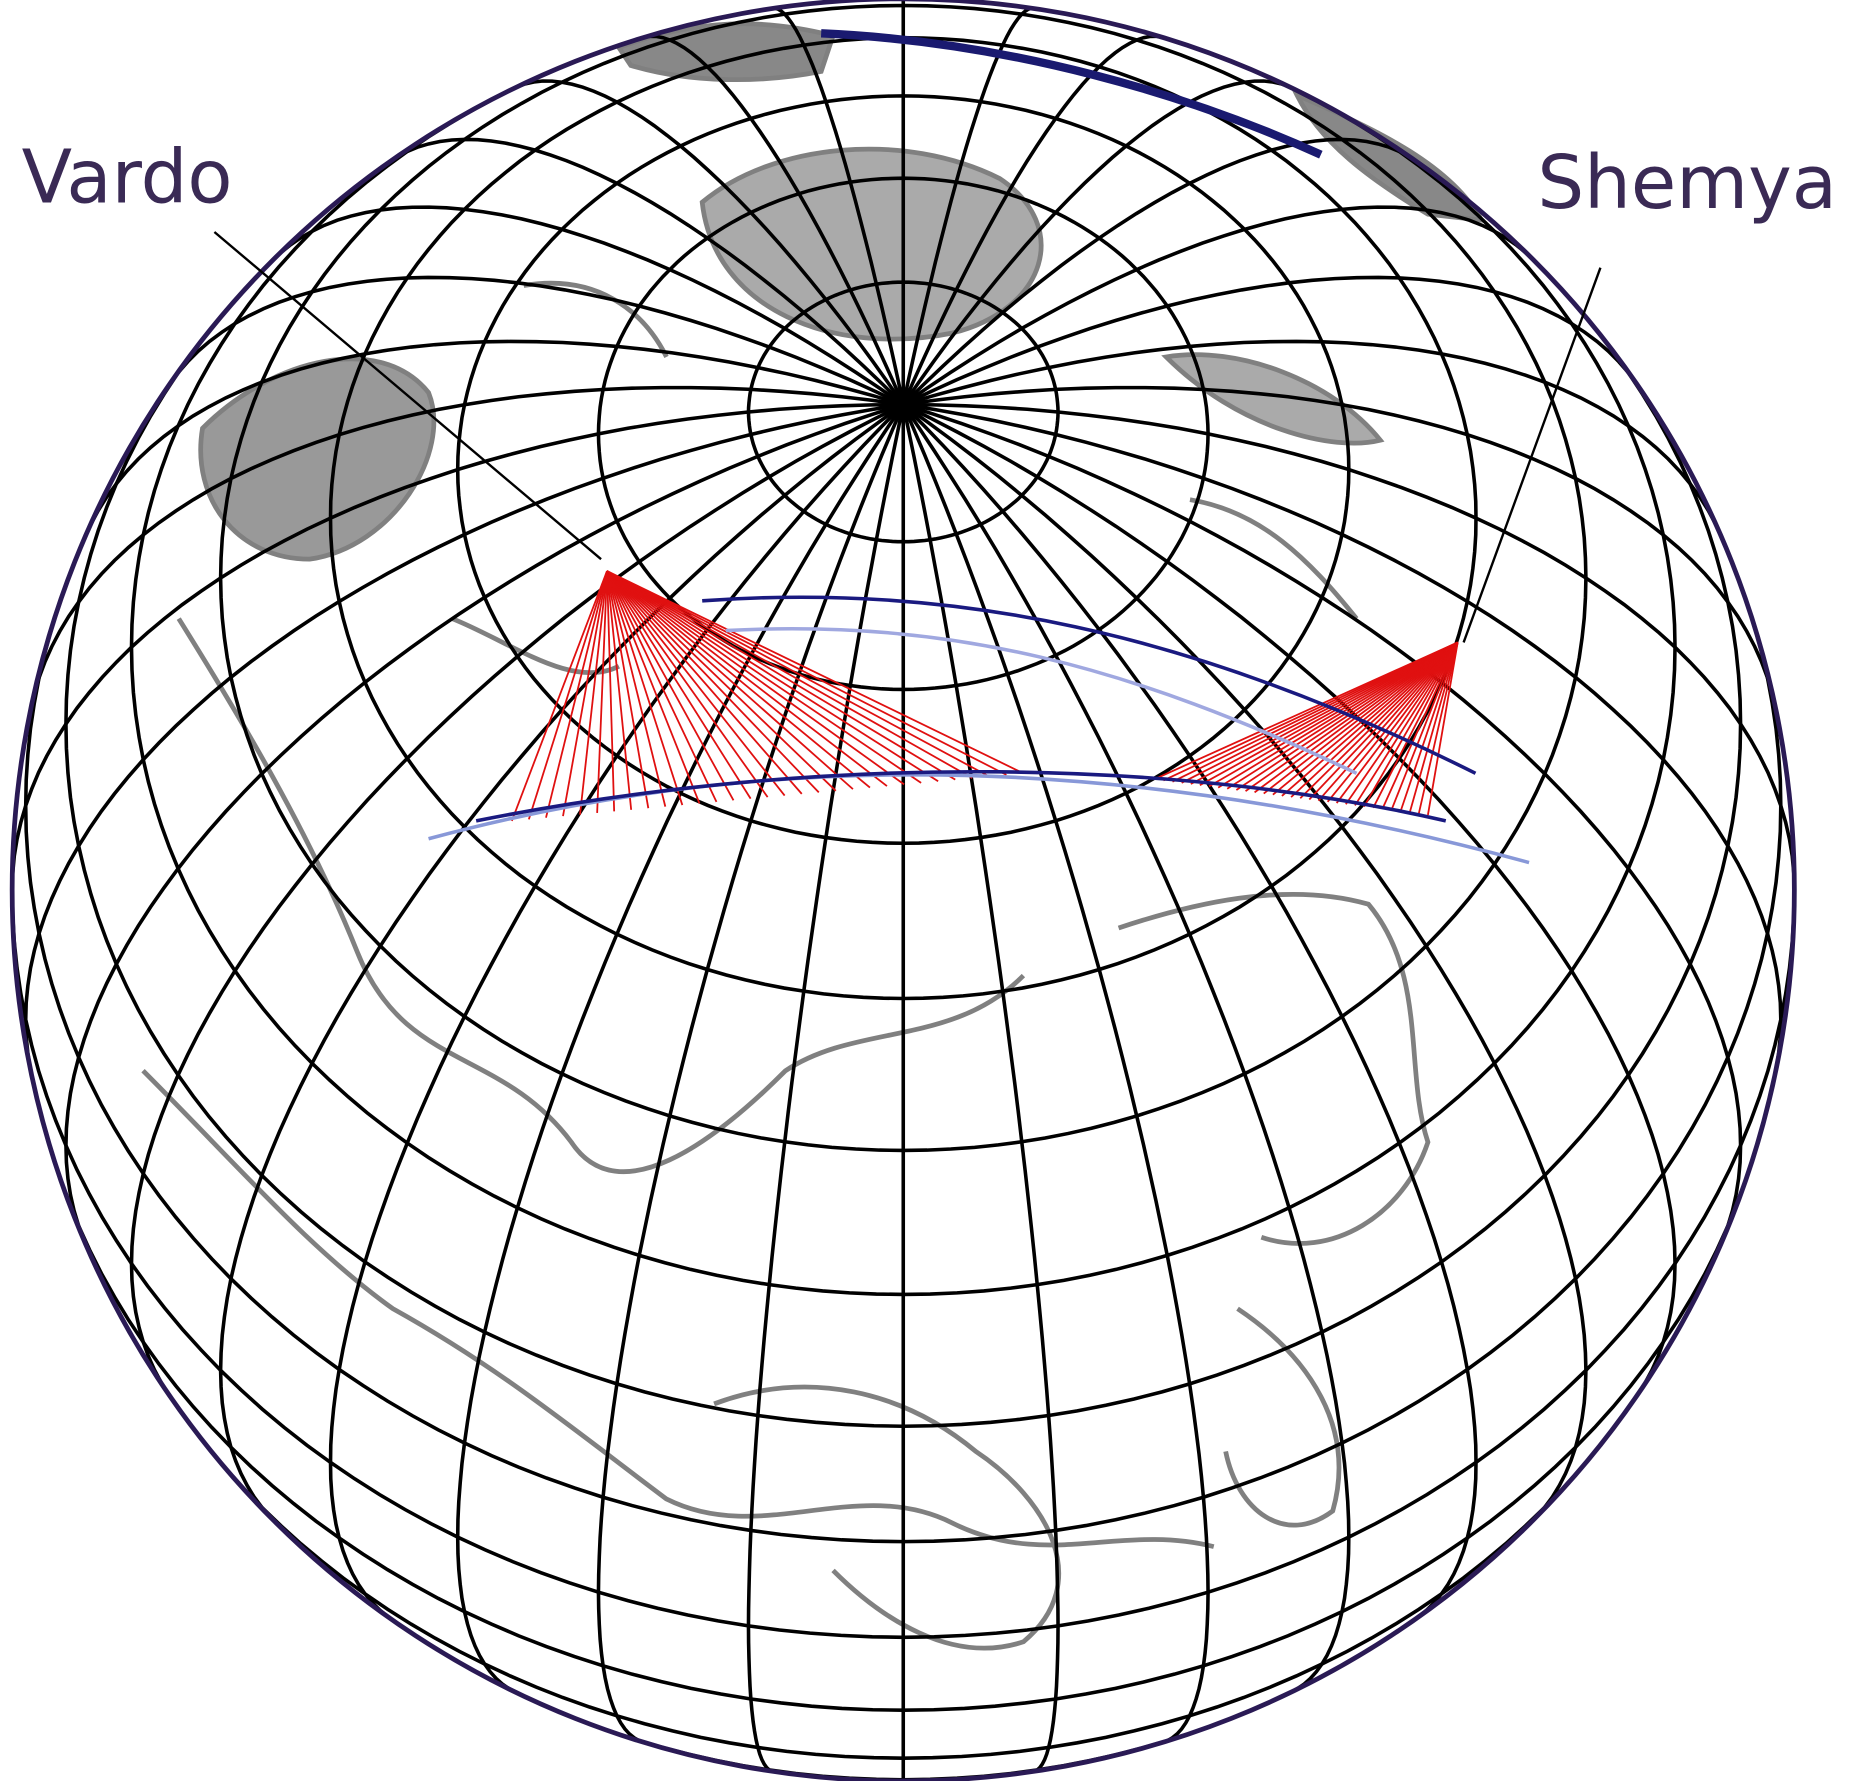  I want to click on coast-shape, so click(1273, 399).